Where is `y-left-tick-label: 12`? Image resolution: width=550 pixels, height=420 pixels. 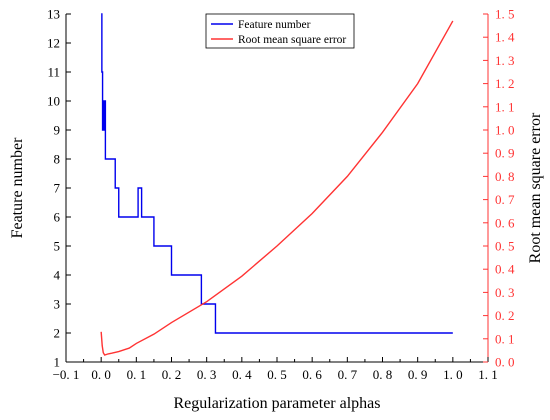 y-left-tick-label: 12 is located at coordinates (53, 43).